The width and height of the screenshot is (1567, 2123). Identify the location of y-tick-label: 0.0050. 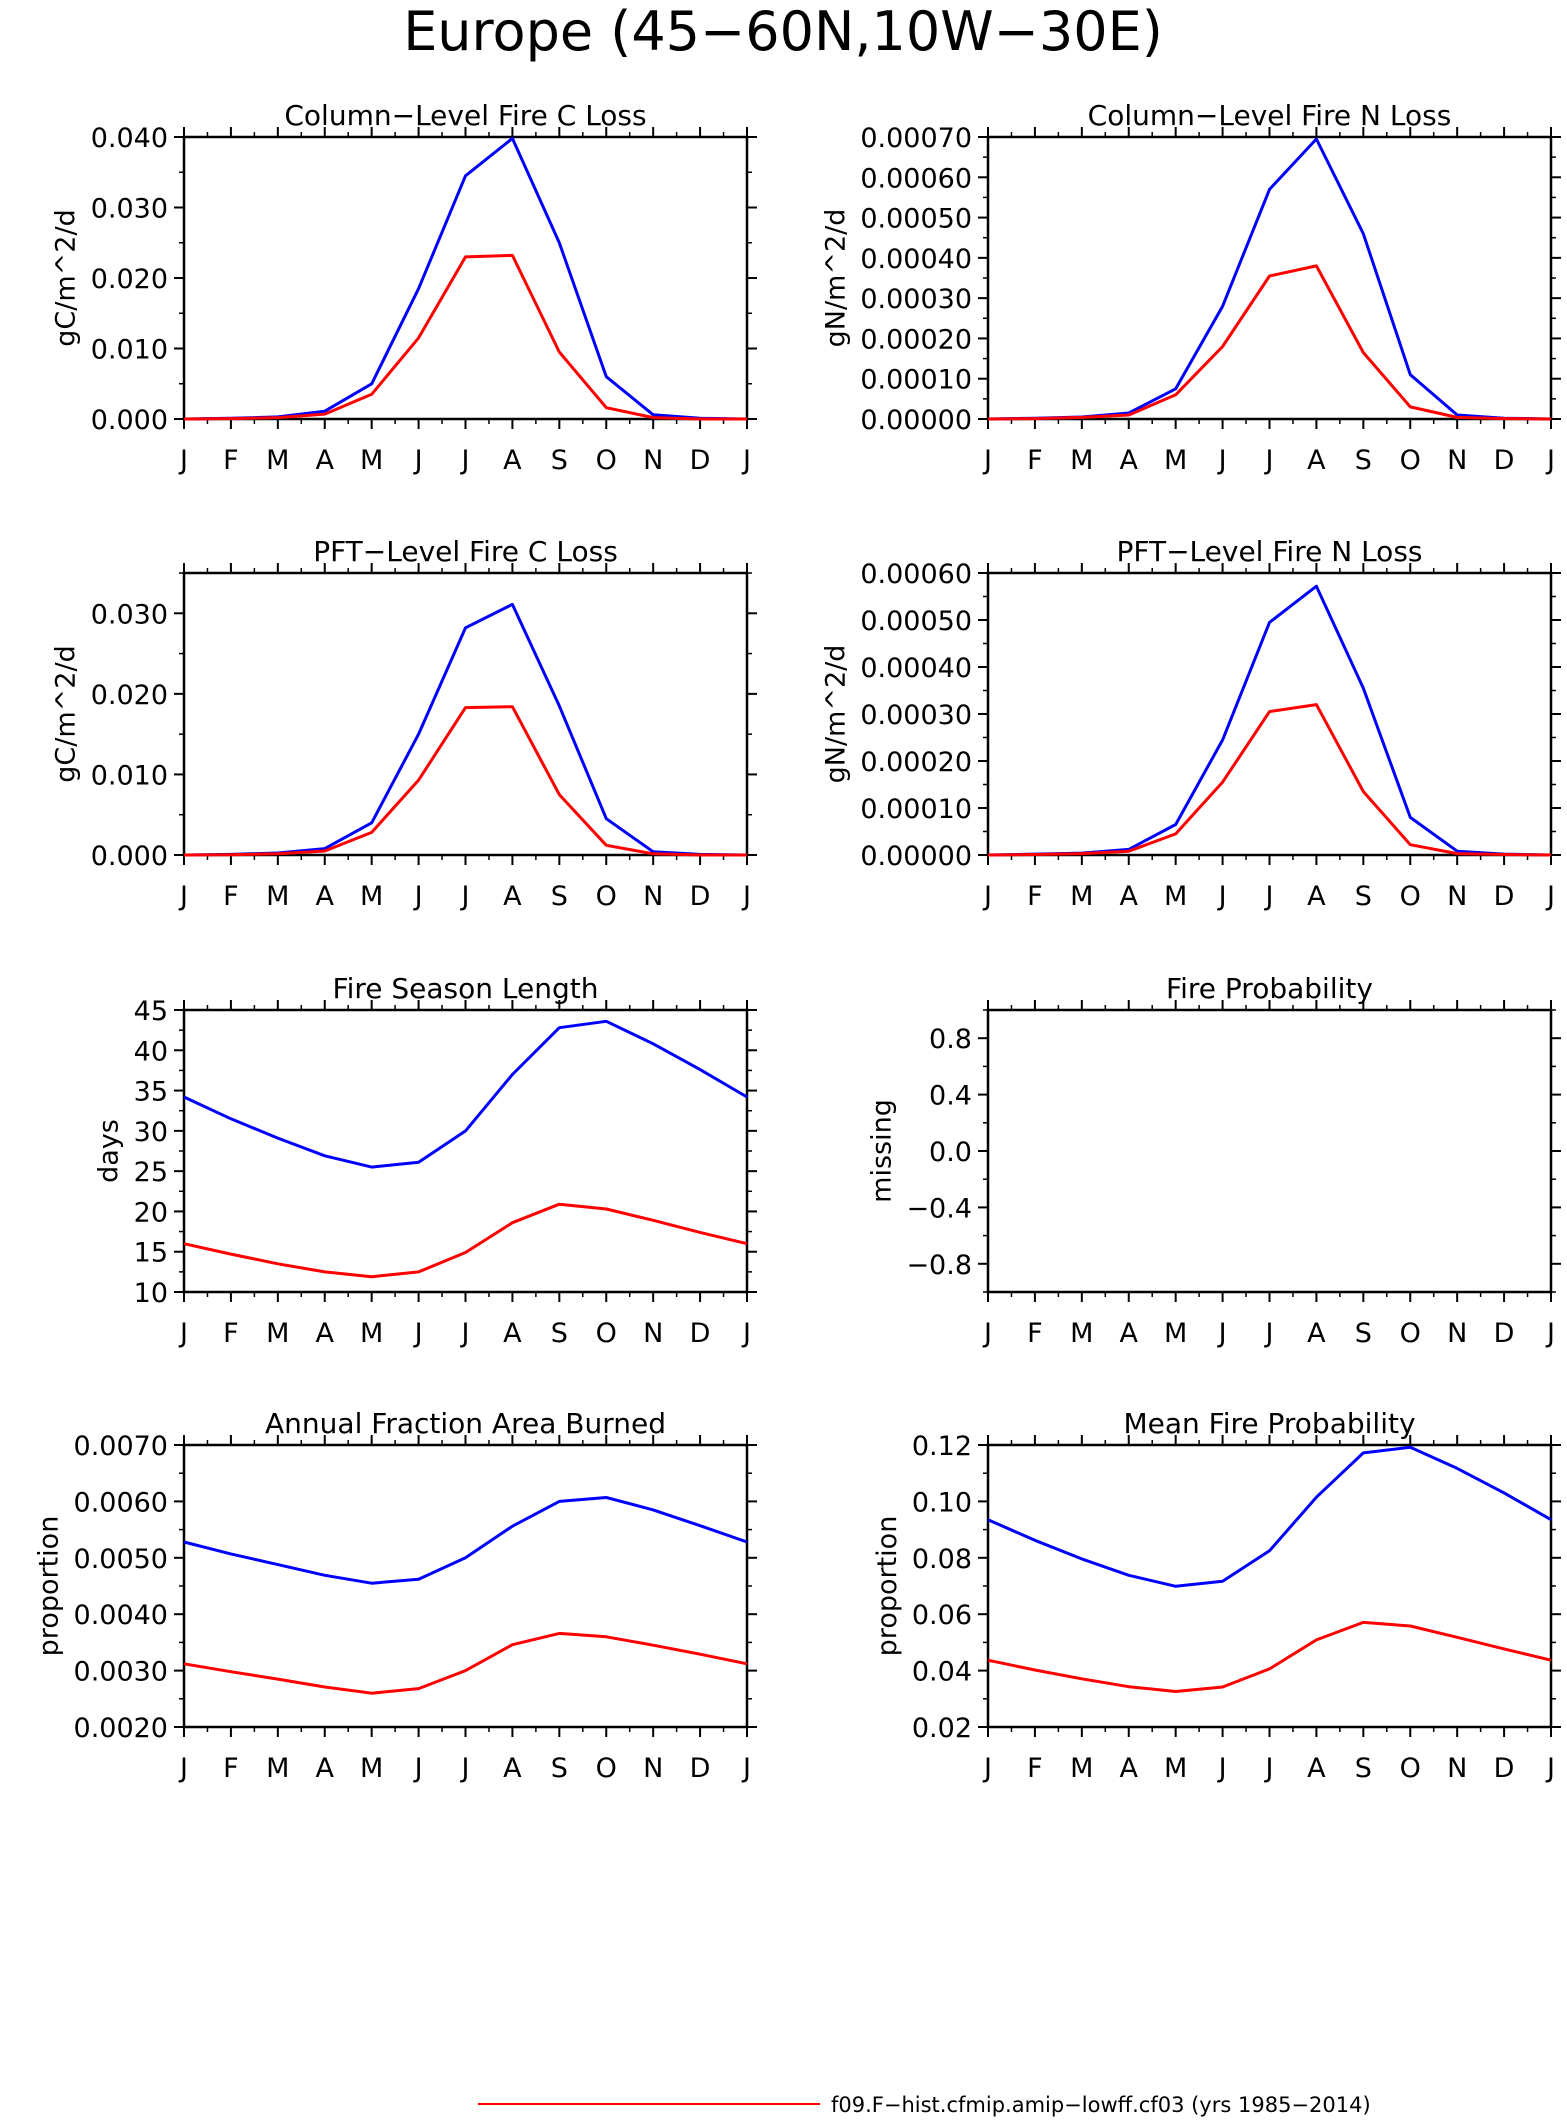
(121, 1559).